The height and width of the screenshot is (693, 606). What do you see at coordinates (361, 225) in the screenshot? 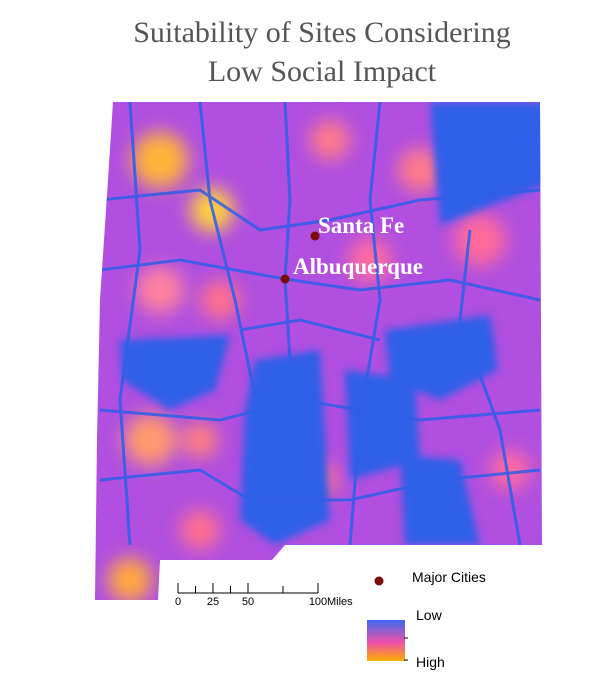
I see `city-label: Santa Fe` at bounding box center [361, 225].